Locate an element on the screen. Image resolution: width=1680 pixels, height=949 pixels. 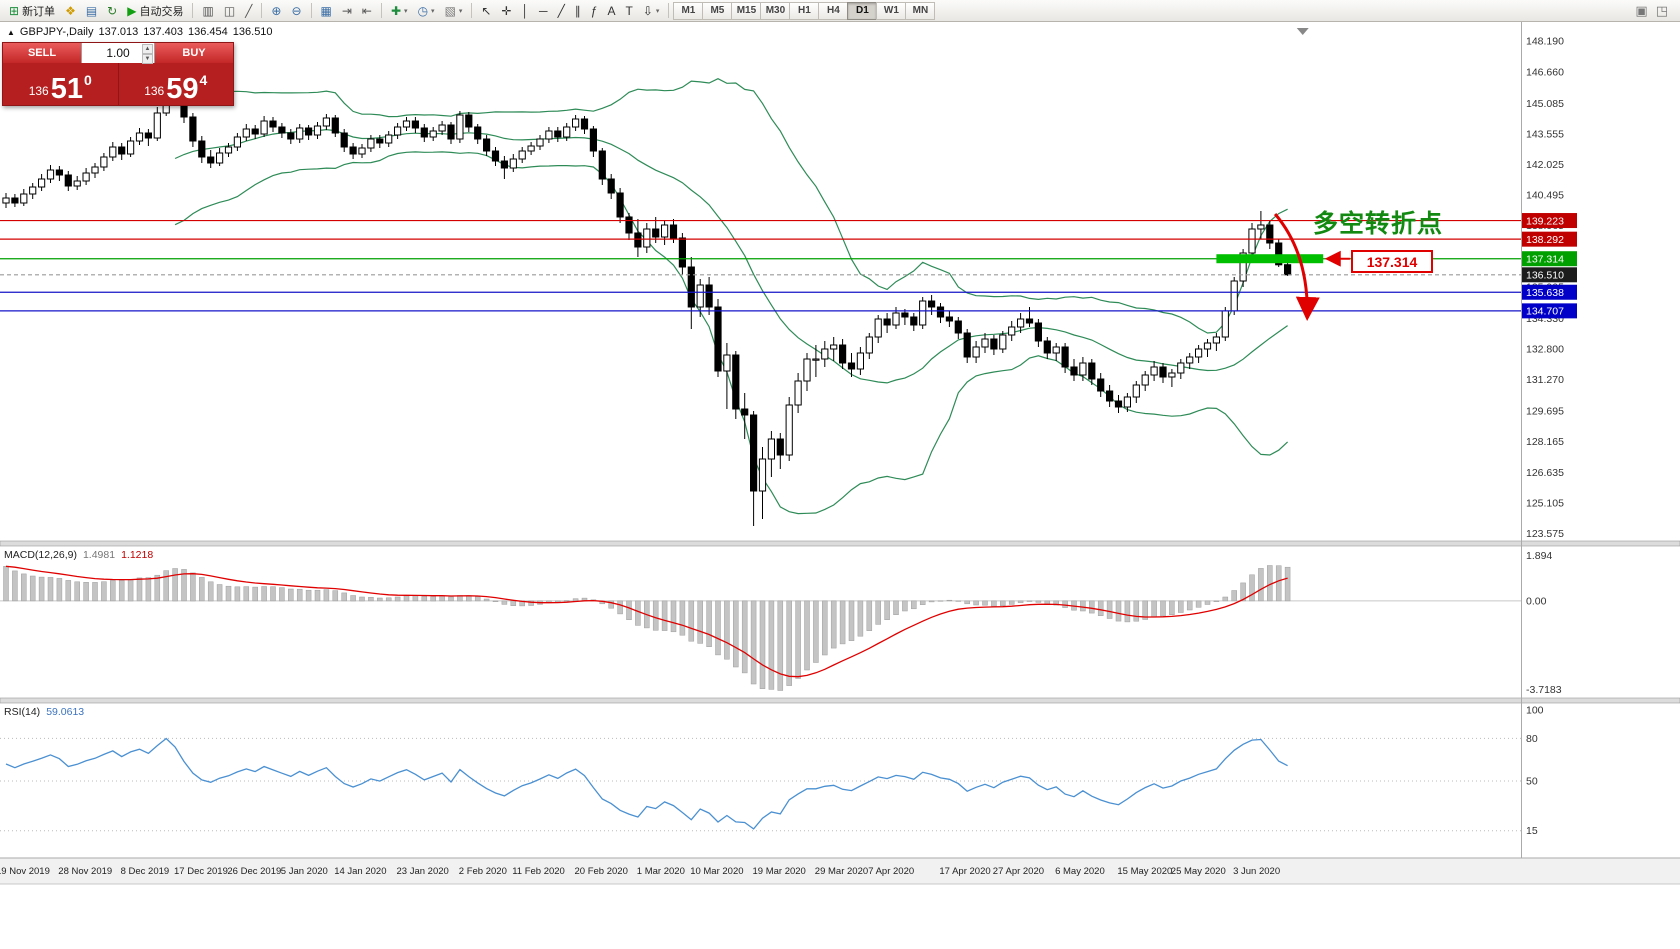
chart-drawings is located at coordinates (1283, 174).